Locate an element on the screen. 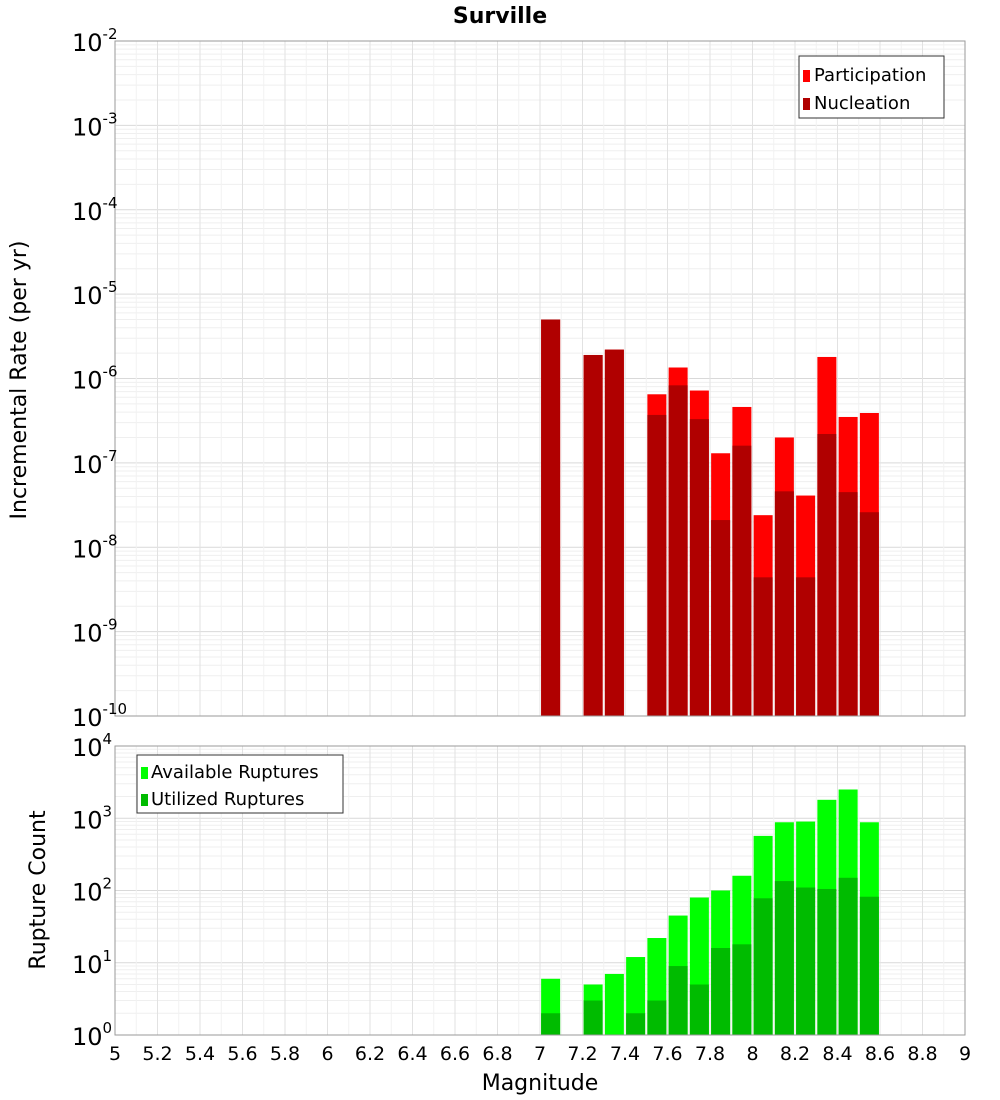 Image resolution: width=1000 pixels, height=1100 pixels. top-y-axis-label: Incremental Rate (per yr) is located at coordinates (19, 380).